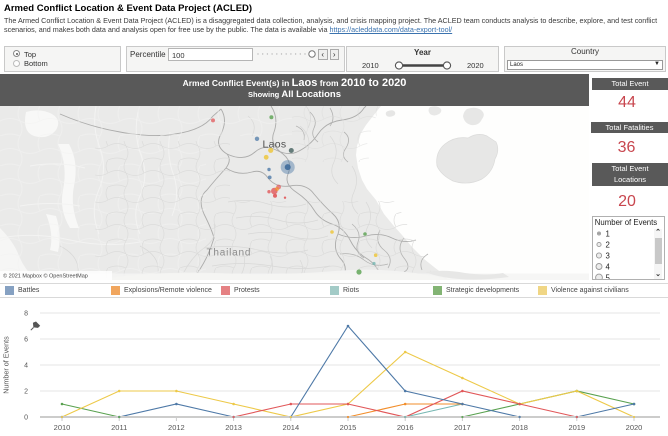 This screenshot has width=668, height=436. I want to click on svg-text: 2014, so click(290, 427).